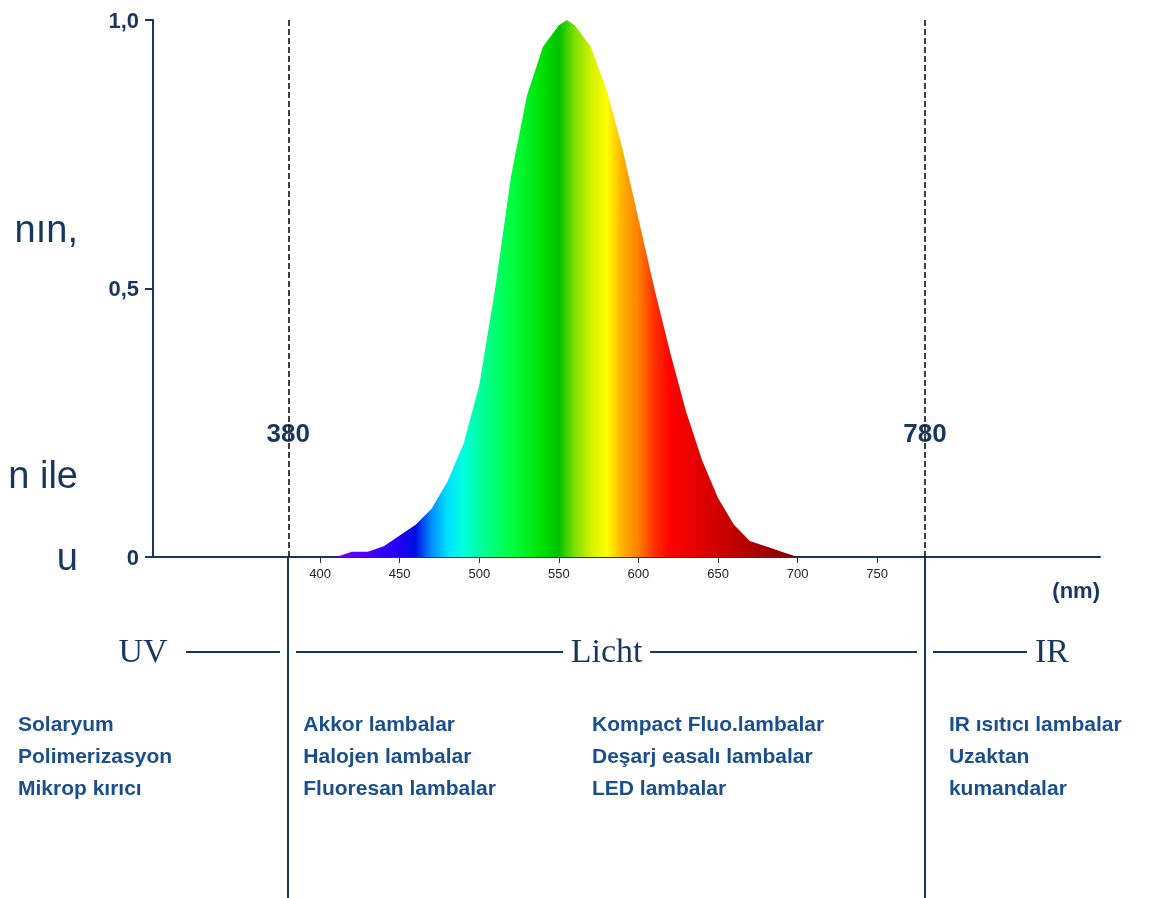  Describe the element at coordinates (67, 557) in the screenshot. I see `text: u` at that location.